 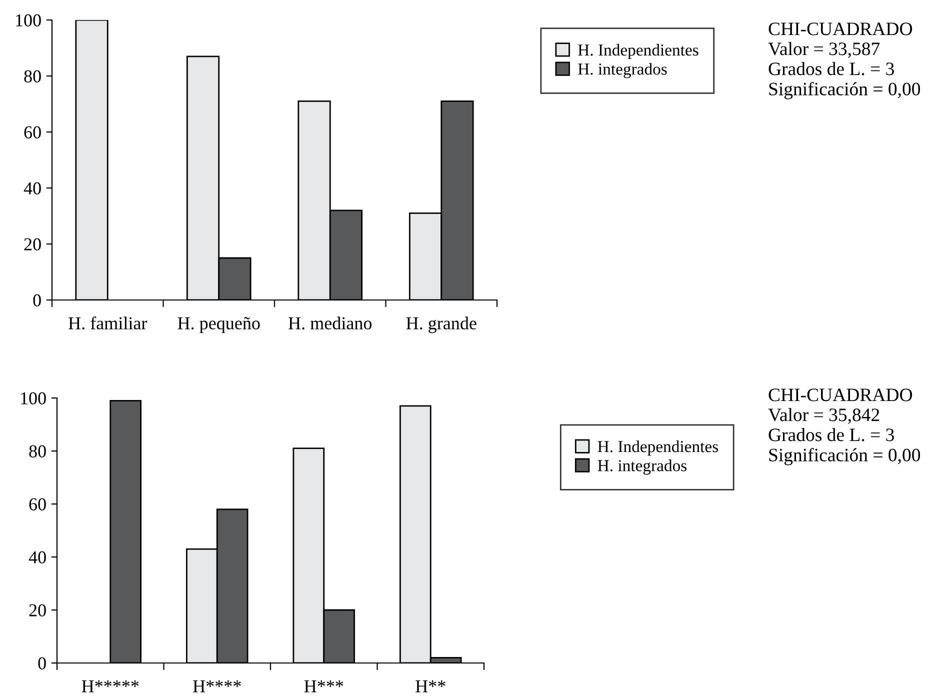 I want to click on x-tick-label: H***, so click(x=324, y=686).